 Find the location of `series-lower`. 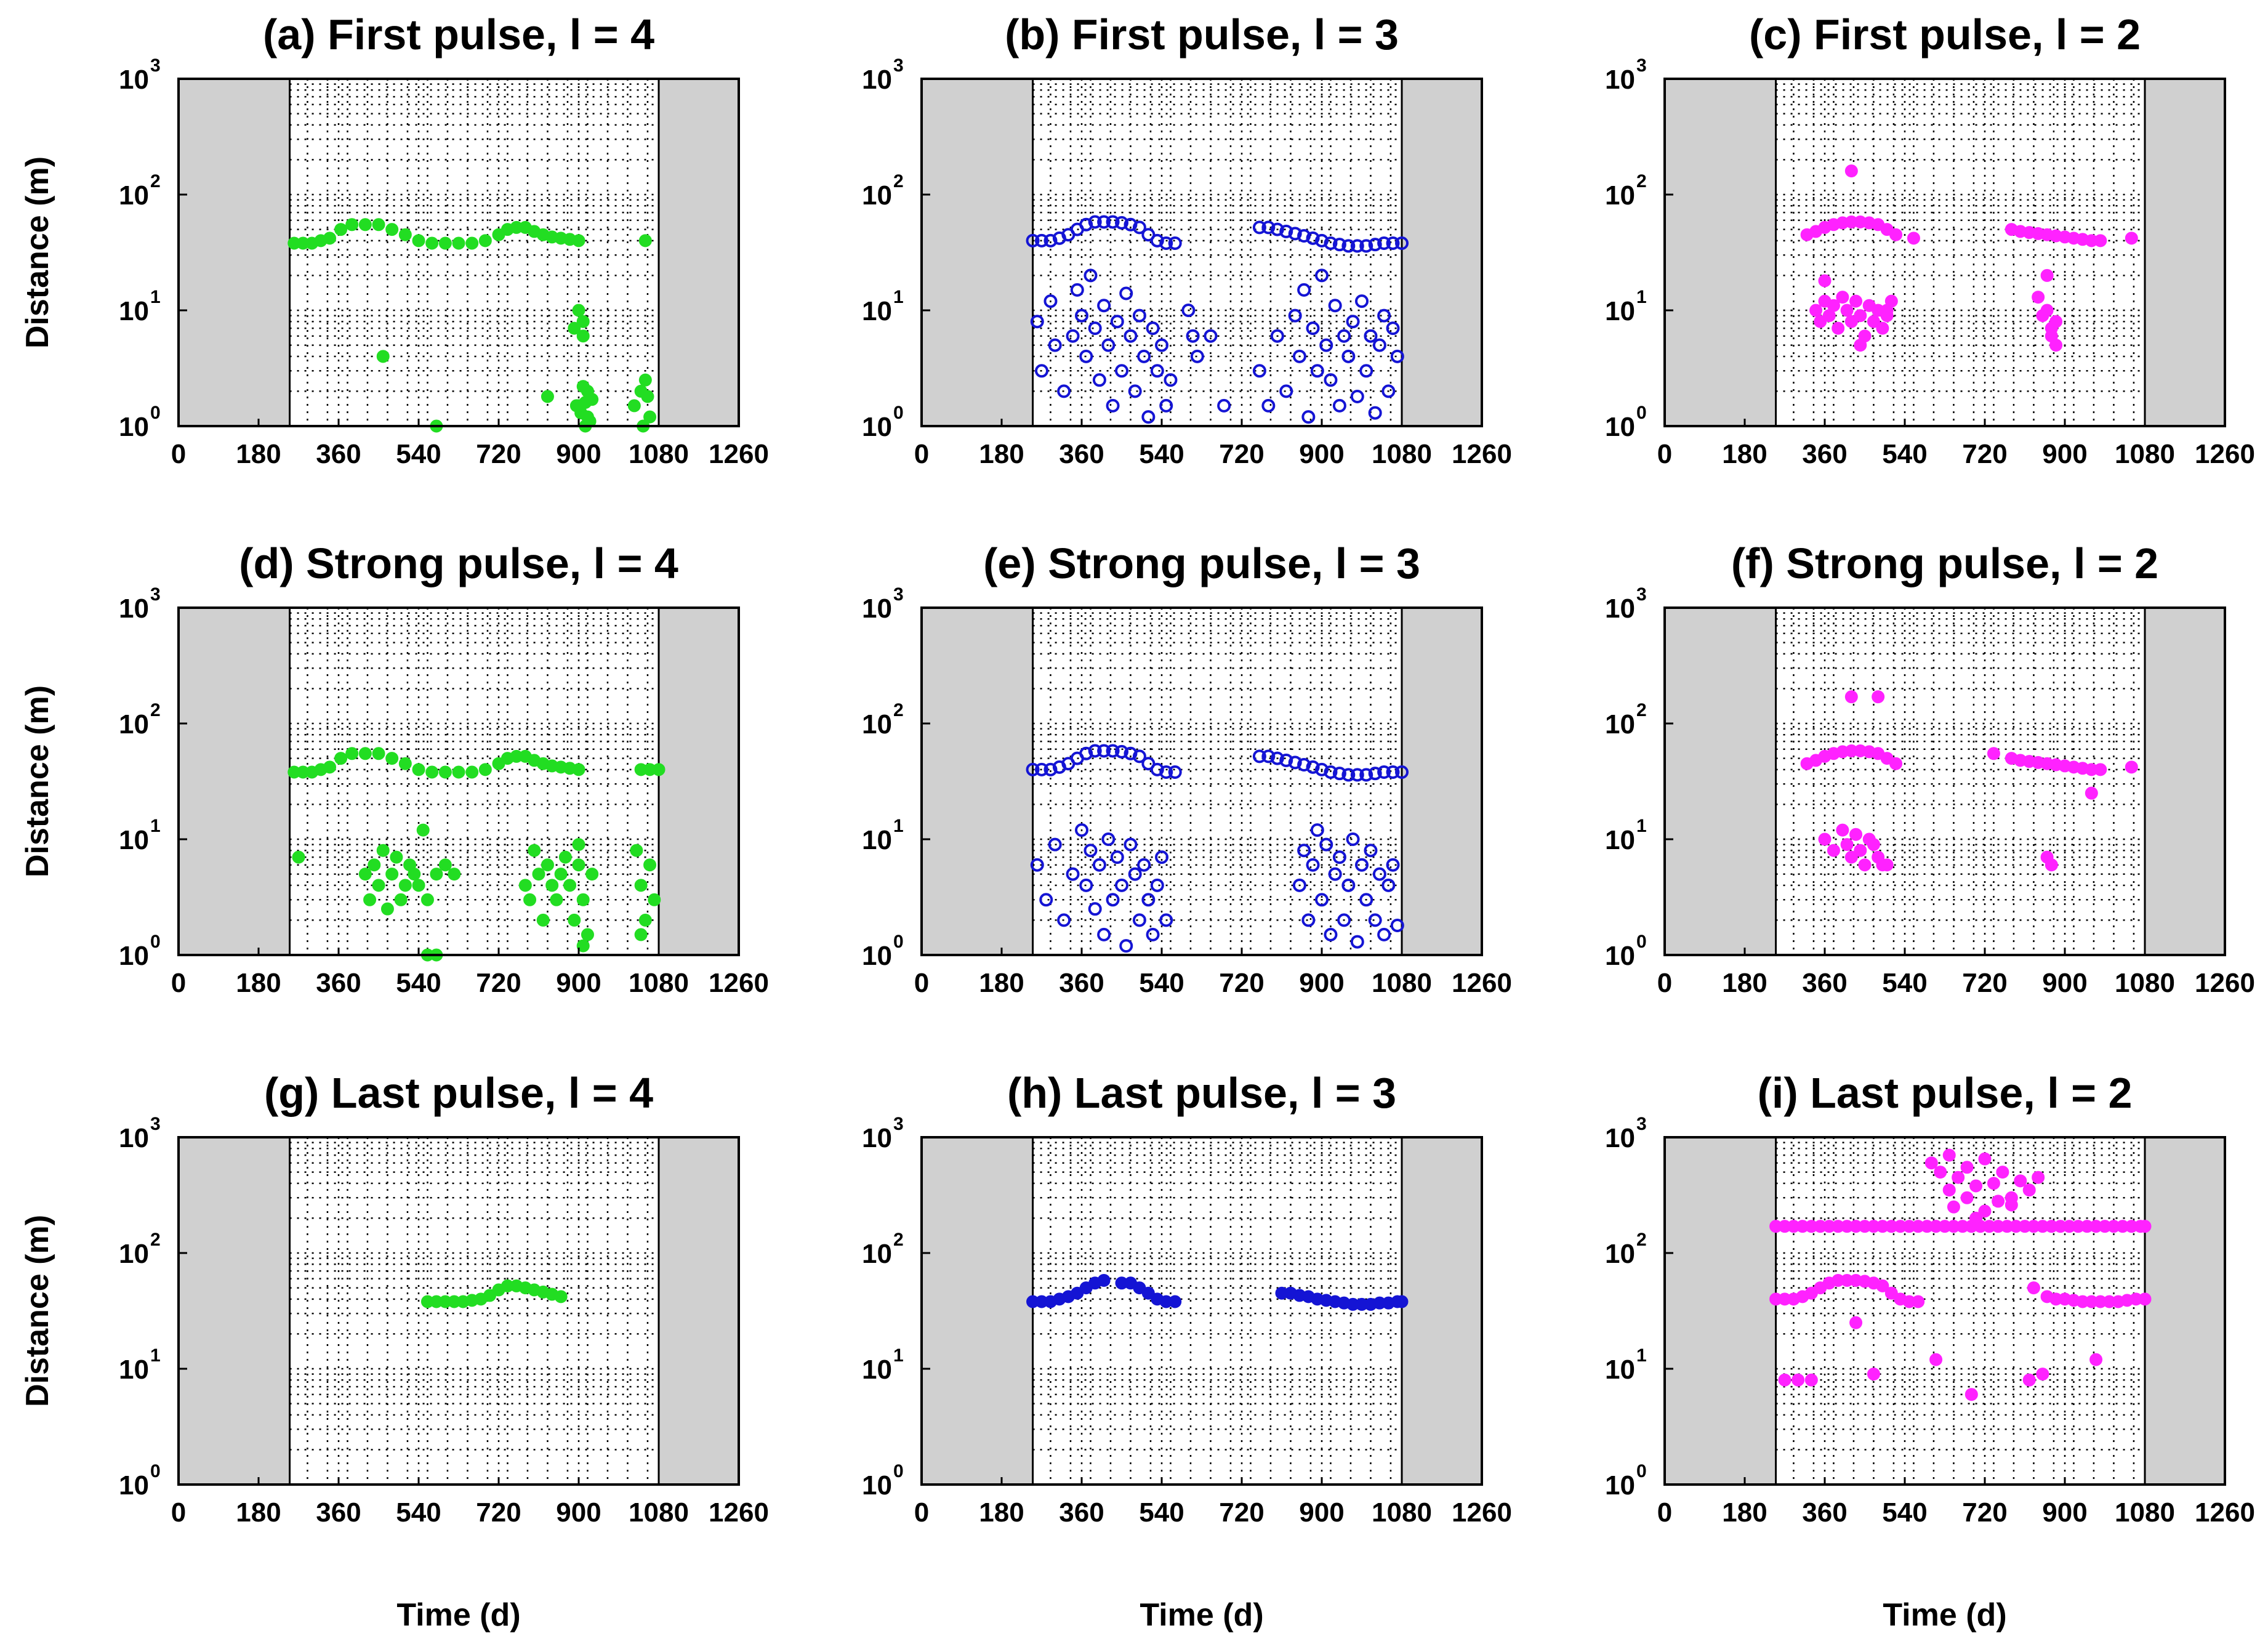

series-lower is located at coordinates (1941, 1358).